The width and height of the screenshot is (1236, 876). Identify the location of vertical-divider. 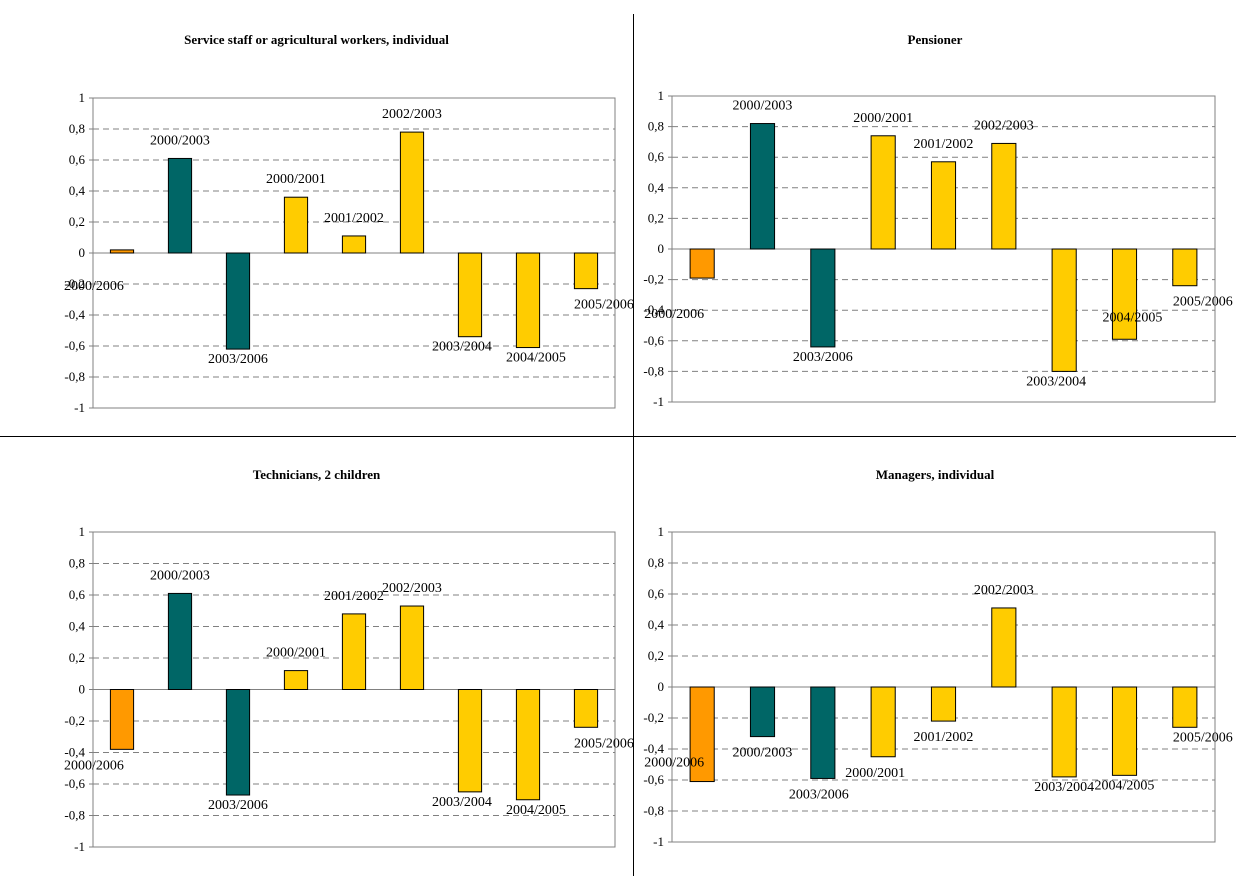
(633, 445).